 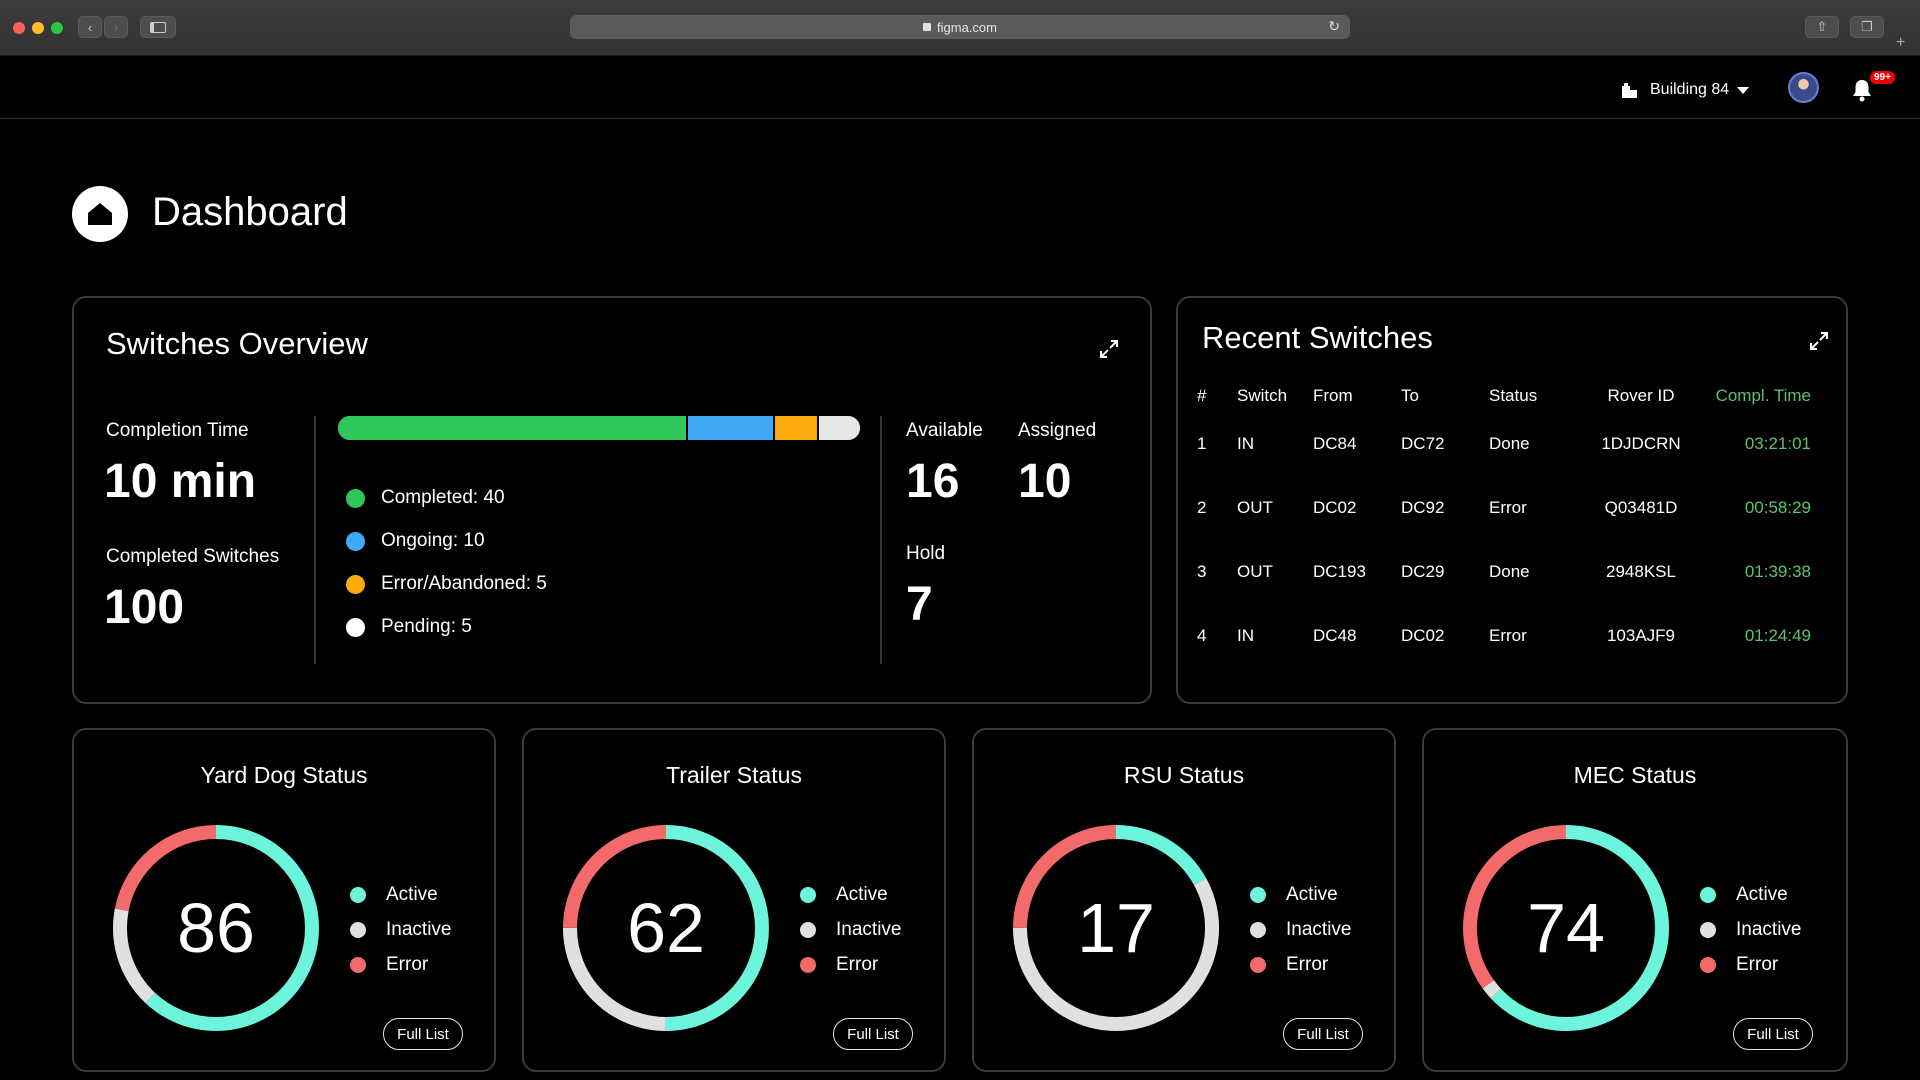 I want to click on status-value: 86, so click(x=216, y=928).